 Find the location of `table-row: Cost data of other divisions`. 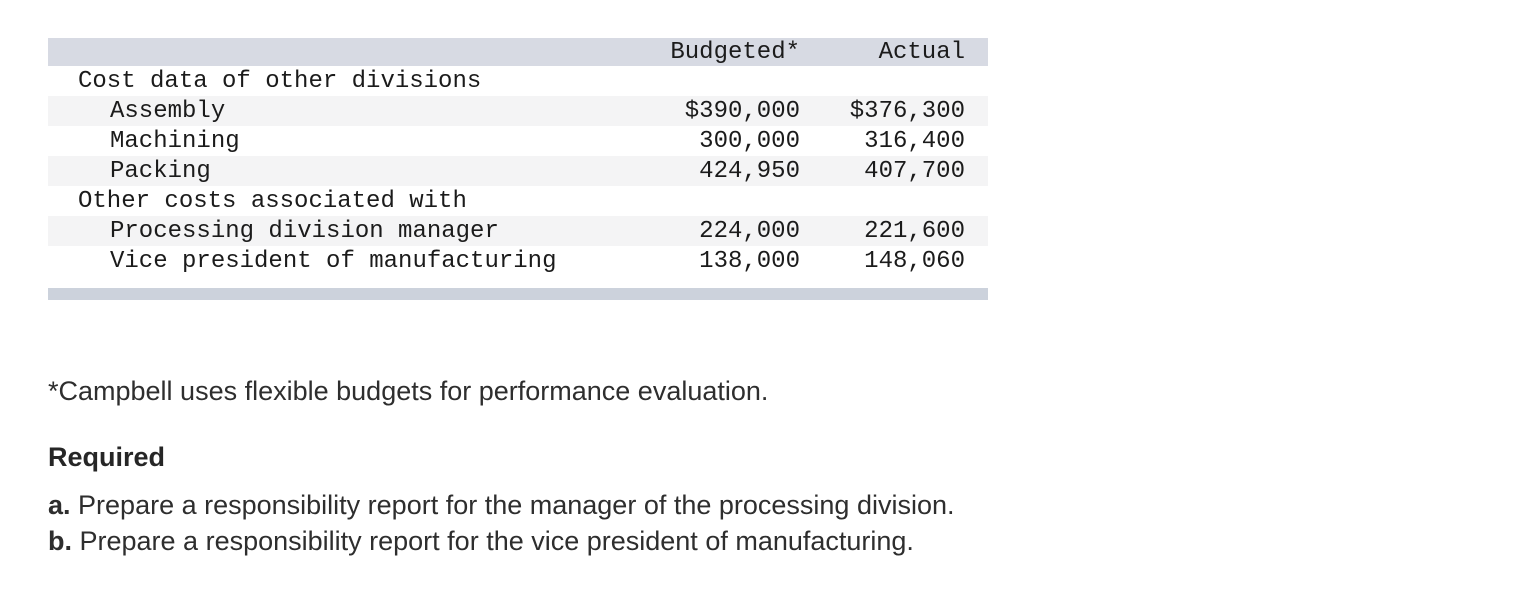

table-row: Cost data of other divisions is located at coordinates (518, 81).